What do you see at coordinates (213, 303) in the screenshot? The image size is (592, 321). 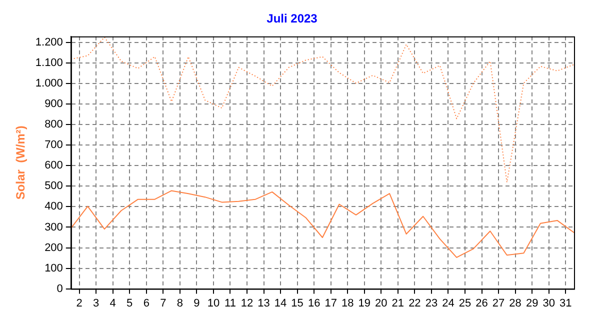 I see `x-tick-label: 10` at bounding box center [213, 303].